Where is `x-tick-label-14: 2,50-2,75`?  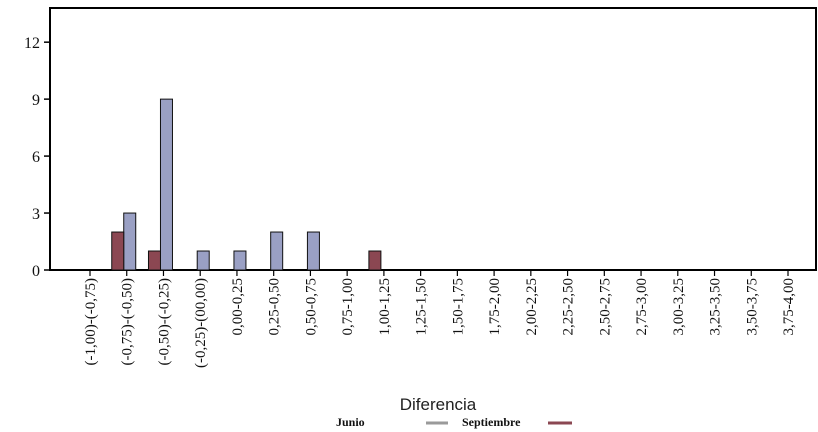 x-tick-label-14: 2,50-2,75 is located at coordinates (605, 307).